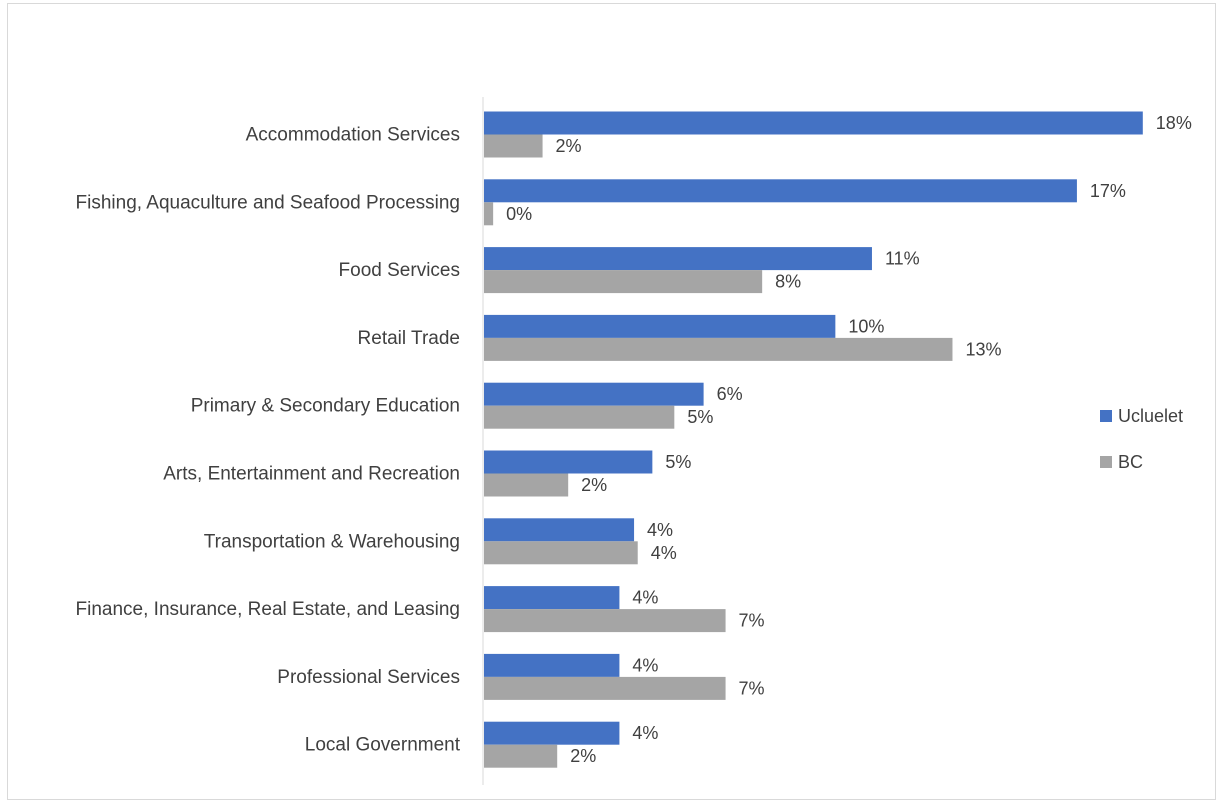 This screenshot has height=804, width=1220. Describe the element at coordinates (1108, 191) in the screenshot. I see `data-label: 17%` at that location.